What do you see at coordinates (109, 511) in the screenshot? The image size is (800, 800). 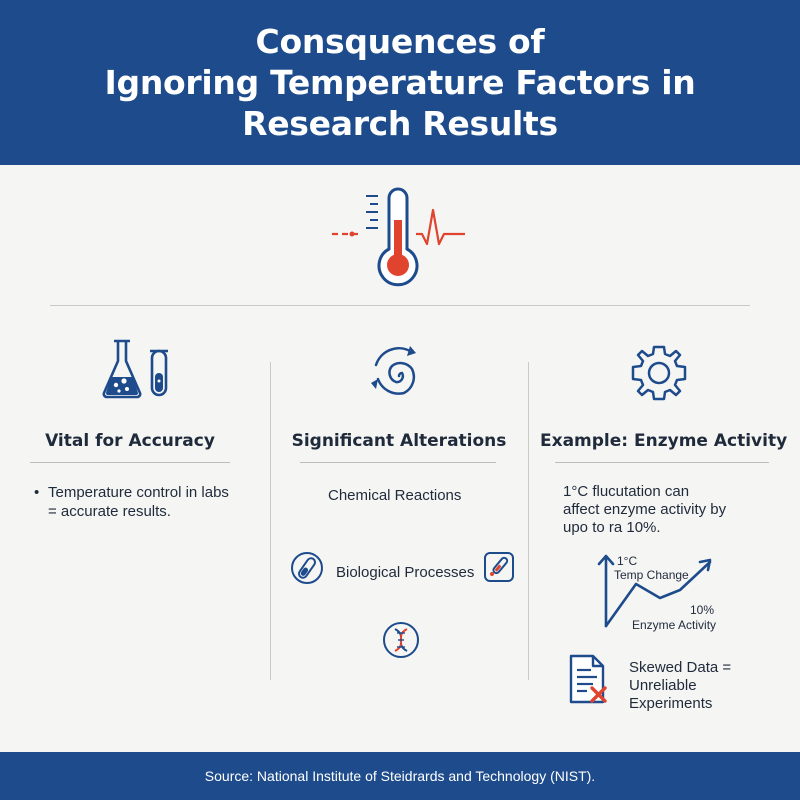 I see `accuracy-bullet-line-2: = accurate results.` at bounding box center [109, 511].